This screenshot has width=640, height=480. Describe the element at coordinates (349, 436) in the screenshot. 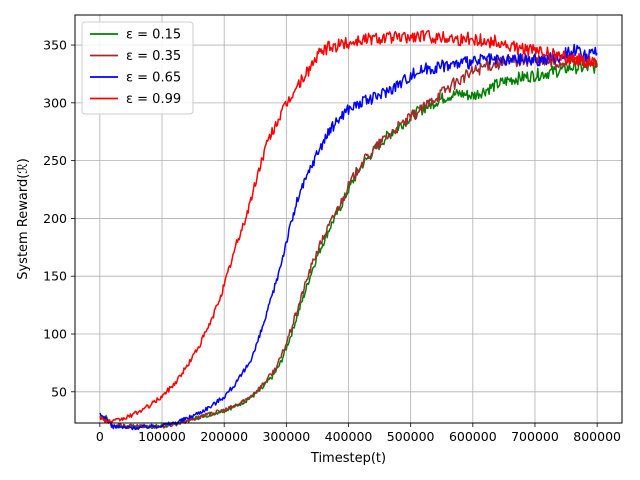

I see `x-tick-label: 400000` at that location.